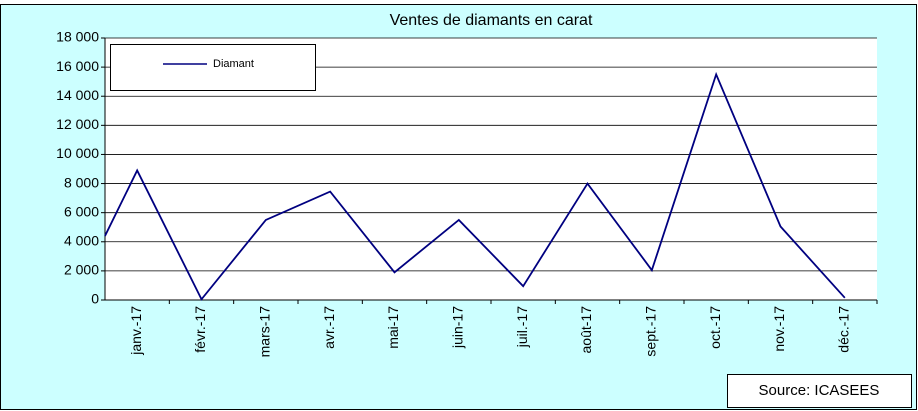  I want to click on x-tick-label: juil.-17, so click(522, 327).